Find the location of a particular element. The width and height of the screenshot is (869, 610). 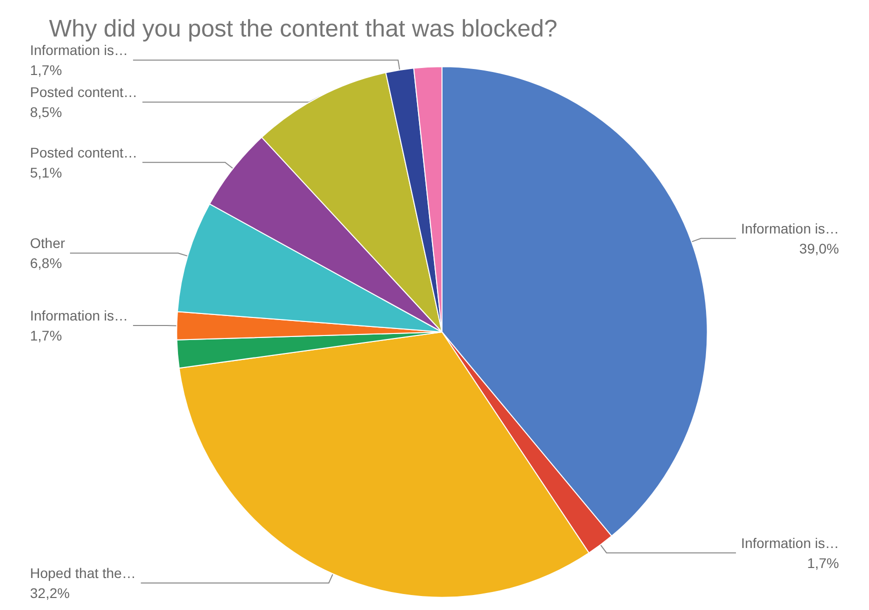

data-label: 8,5% is located at coordinates (46, 112).